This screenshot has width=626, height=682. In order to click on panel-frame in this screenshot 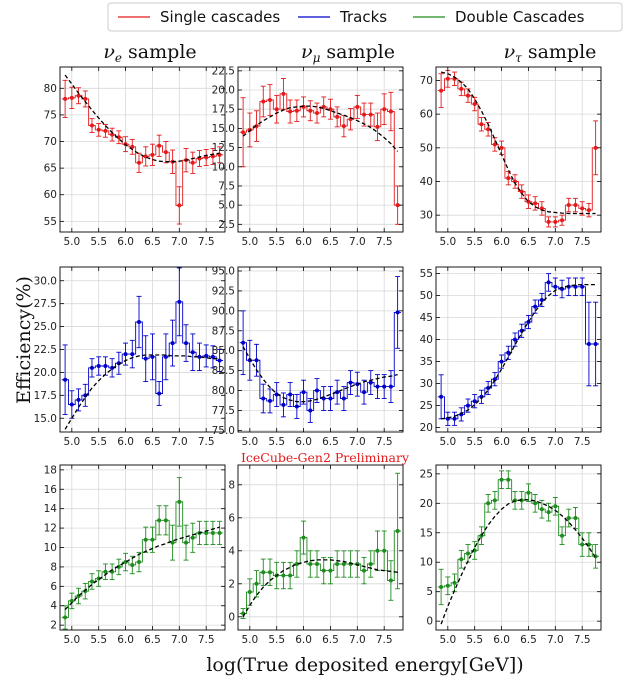, I will do `click(142, 149)`.